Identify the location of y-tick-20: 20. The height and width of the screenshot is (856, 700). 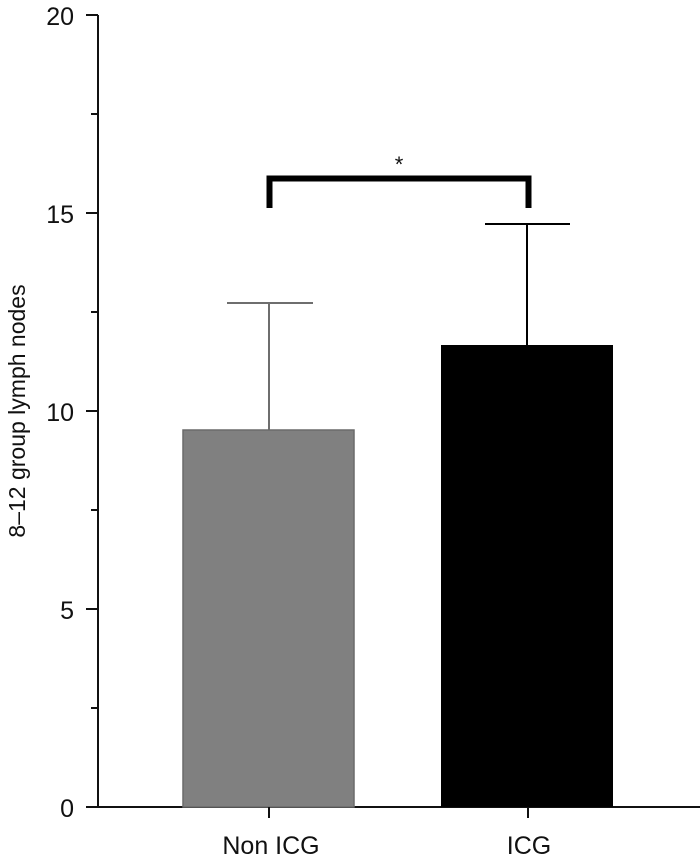
(60, 17).